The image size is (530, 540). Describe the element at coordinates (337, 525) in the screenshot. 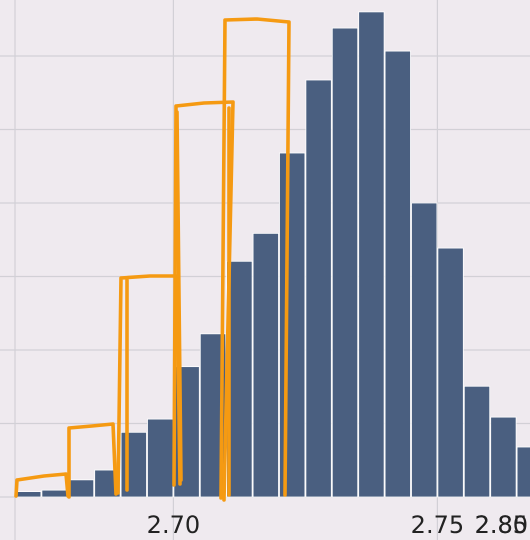

I see `x-axis-tick-labels: 2.70 2.75 2.802.85` at that location.